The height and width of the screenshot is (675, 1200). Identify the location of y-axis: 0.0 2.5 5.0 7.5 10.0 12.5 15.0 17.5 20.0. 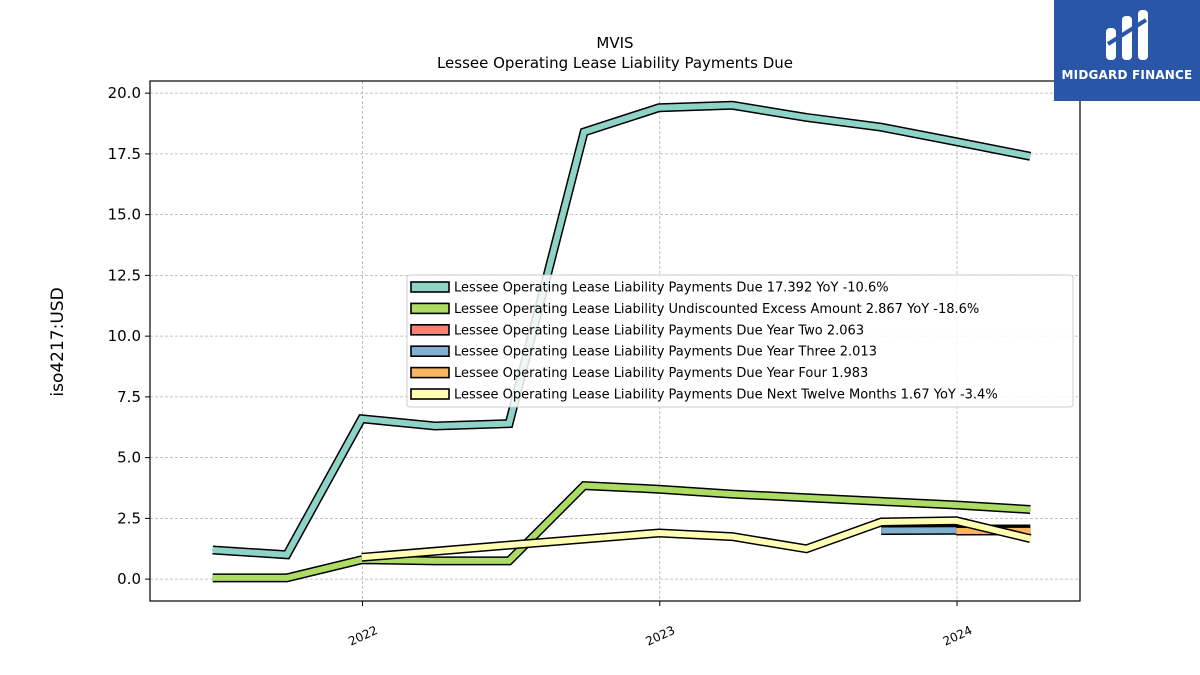
(129, 336).